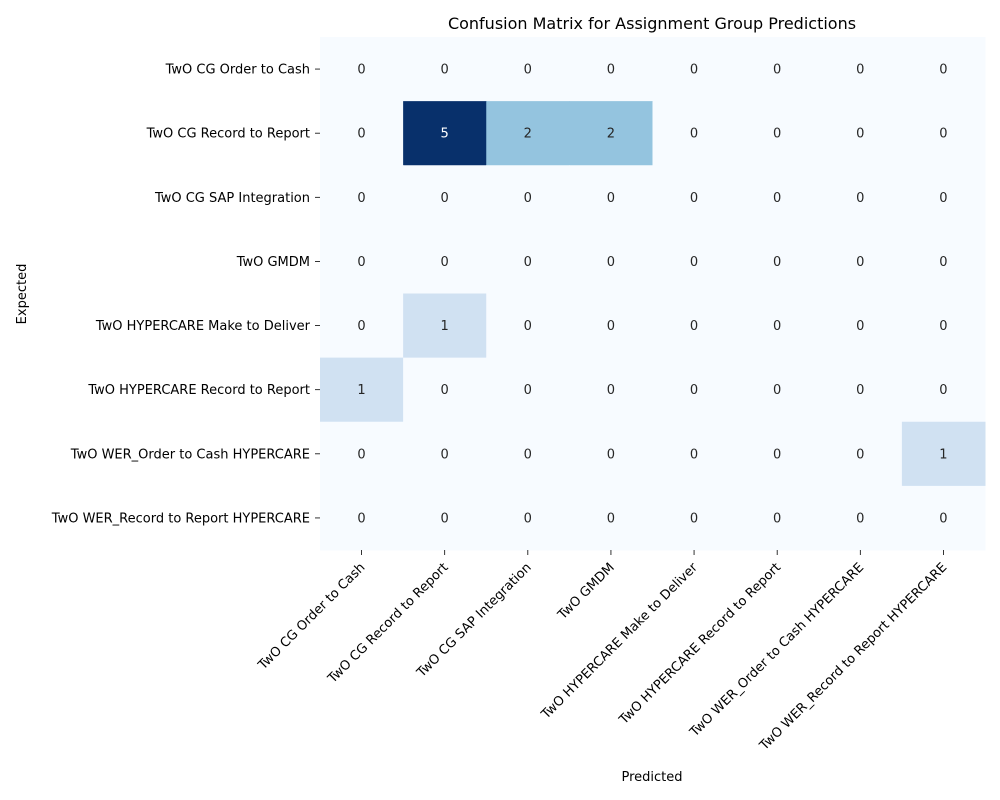  What do you see at coordinates (853, 657) in the screenshot?
I see `x-tick-label: TwO WER_Record to Report HYPERCARE` at bounding box center [853, 657].